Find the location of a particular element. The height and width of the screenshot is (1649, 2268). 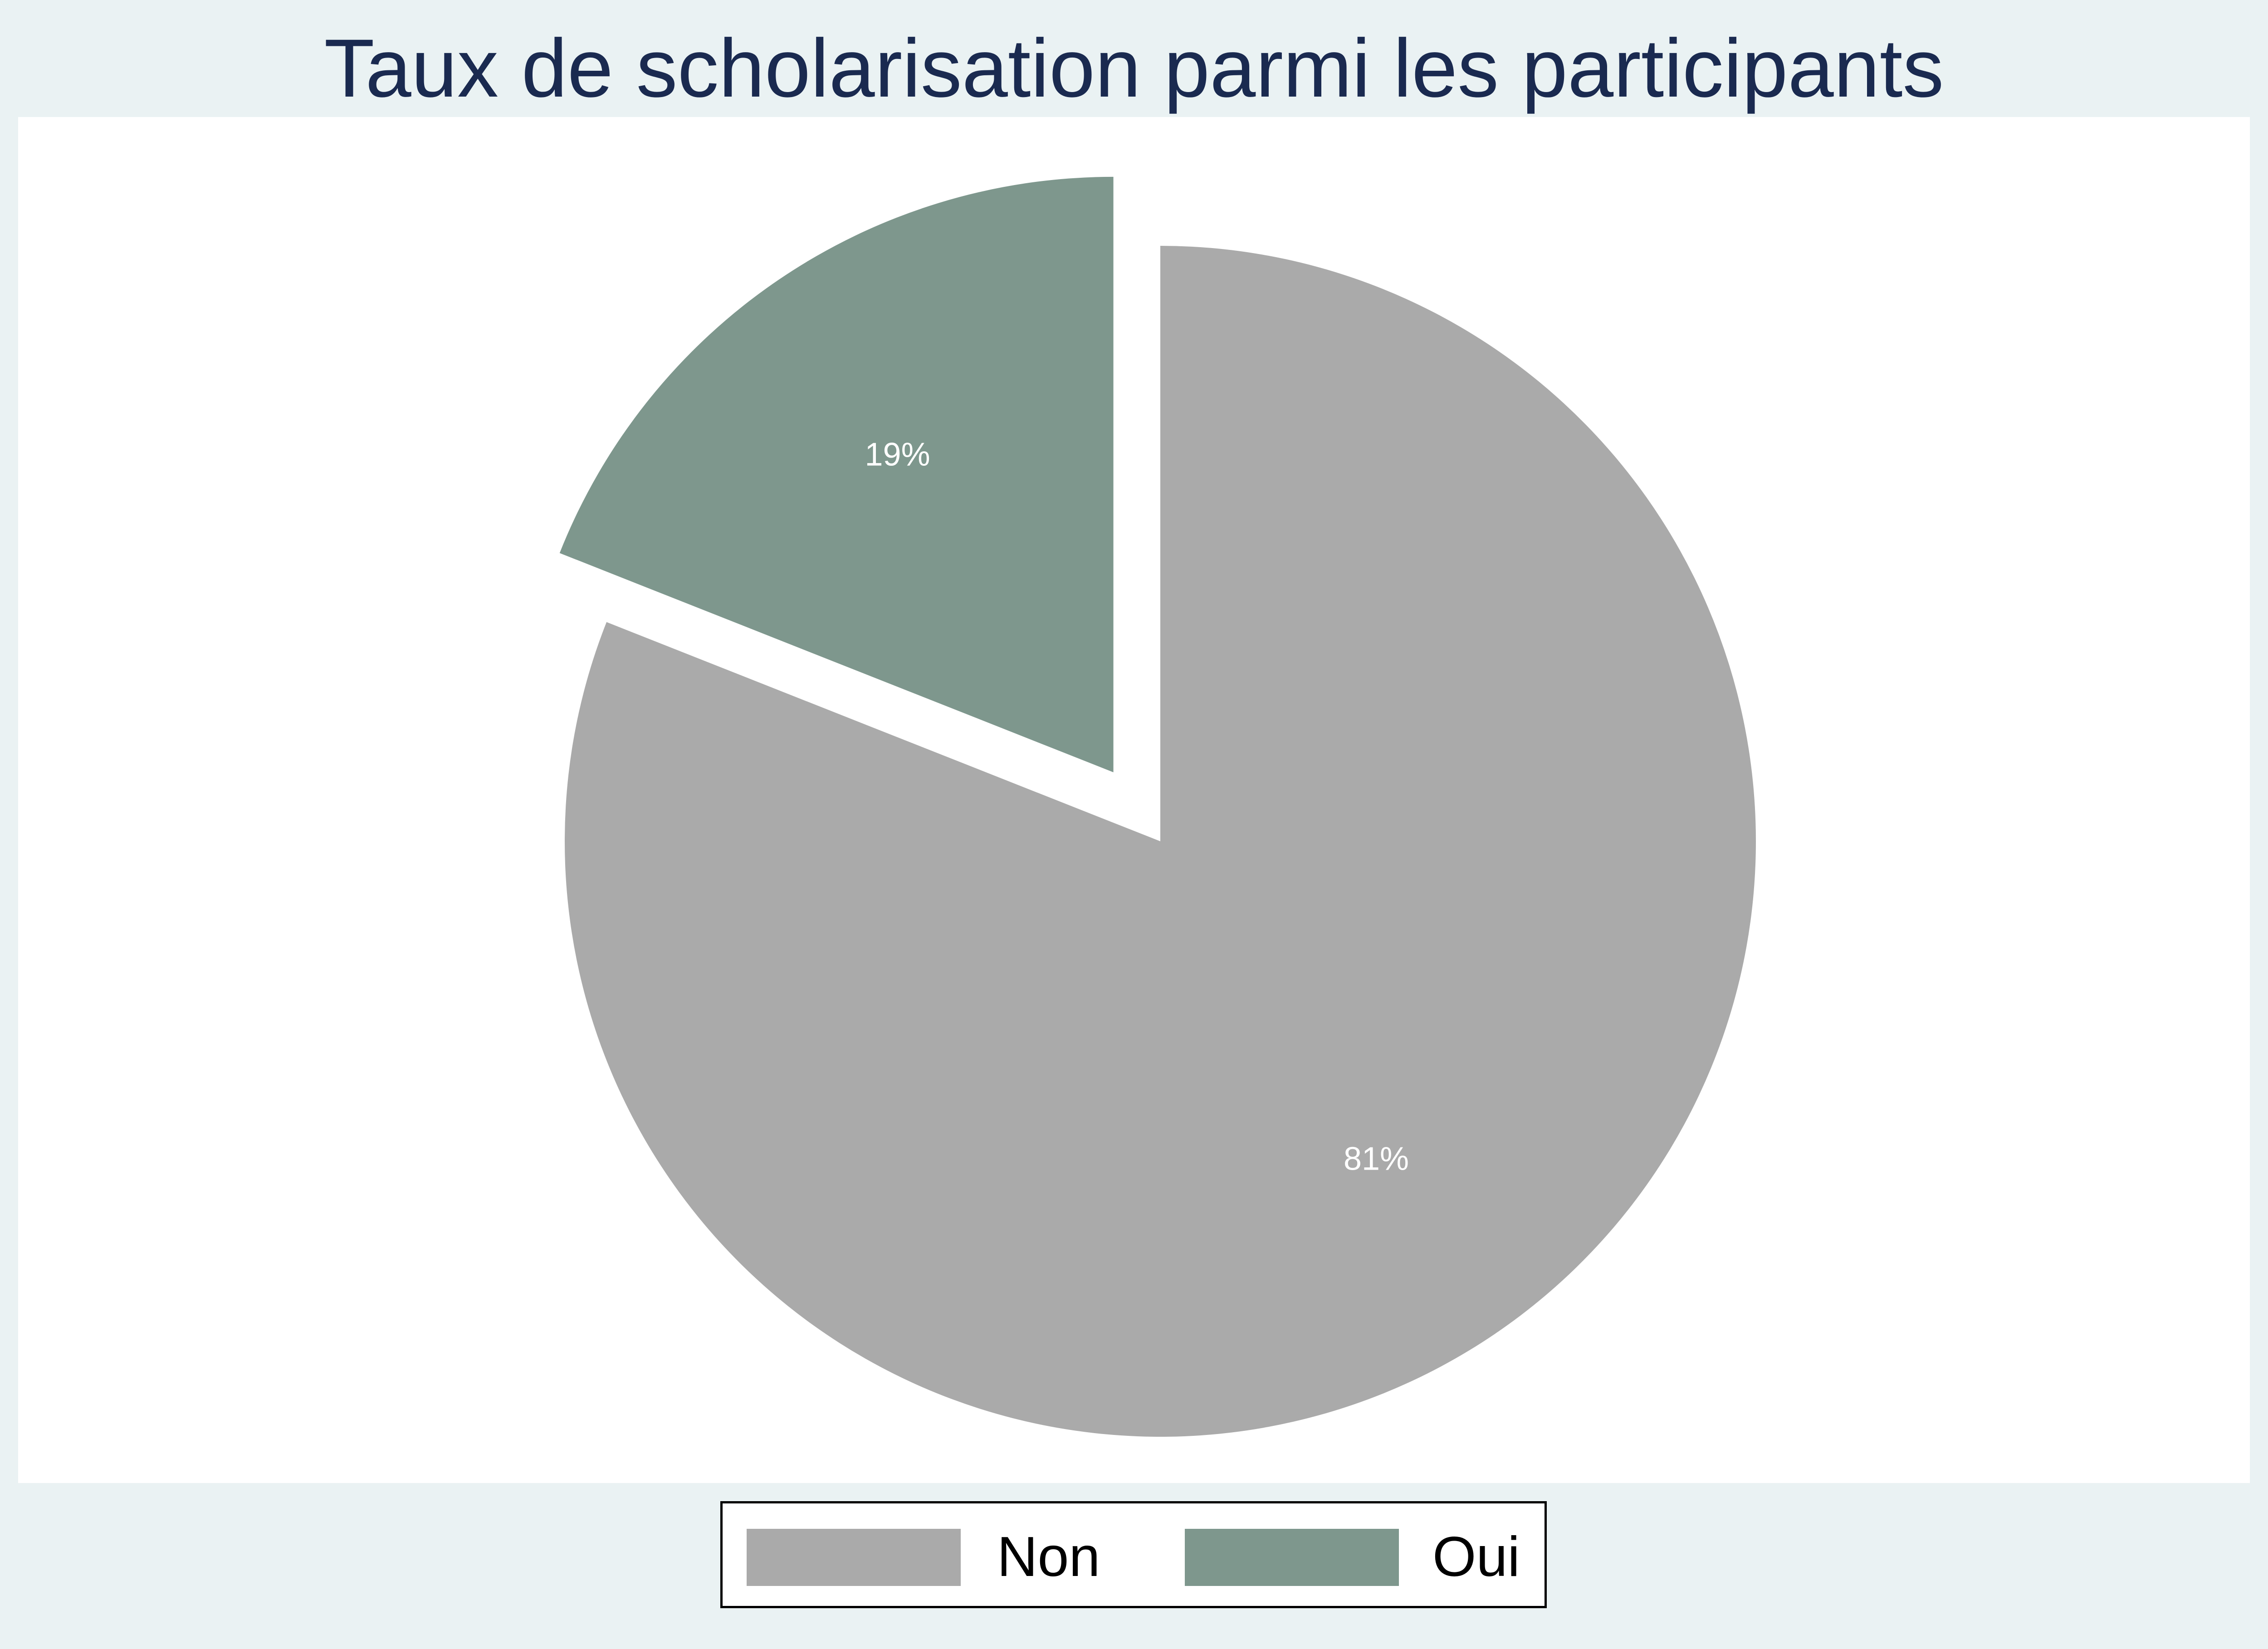

legend-swatch-non is located at coordinates (854, 1558).